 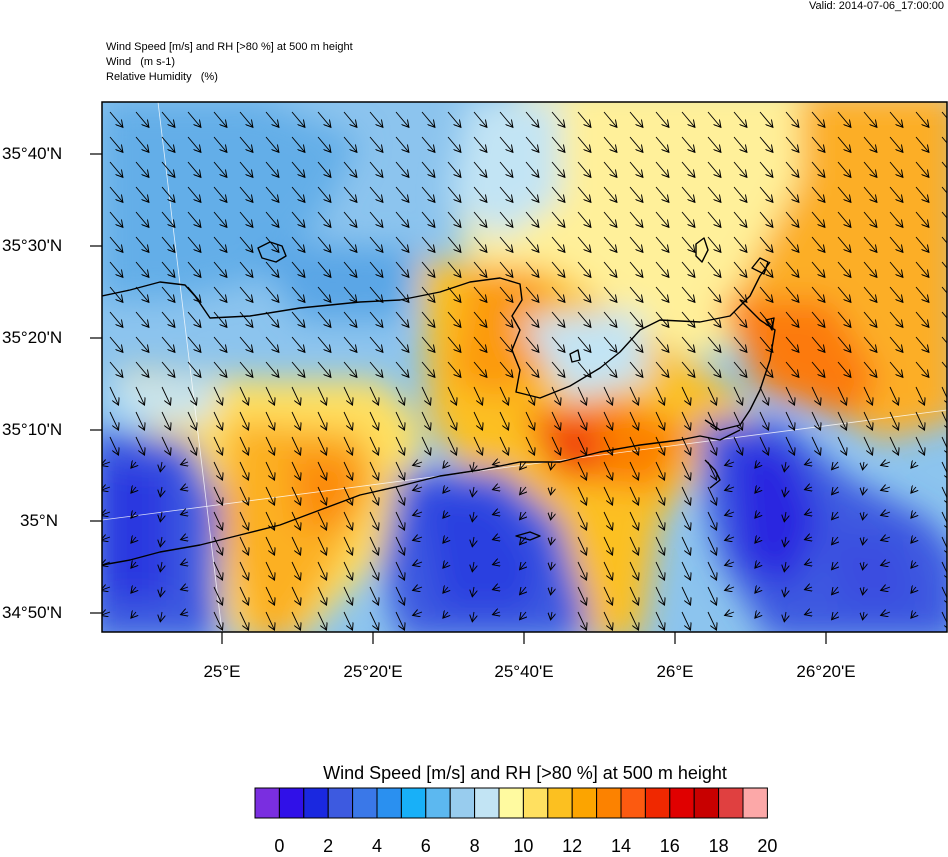 What do you see at coordinates (162, 77) in the screenshot?
I see `header-line-rh: Relative Humidity (%)` at bounding box center [162, 77].